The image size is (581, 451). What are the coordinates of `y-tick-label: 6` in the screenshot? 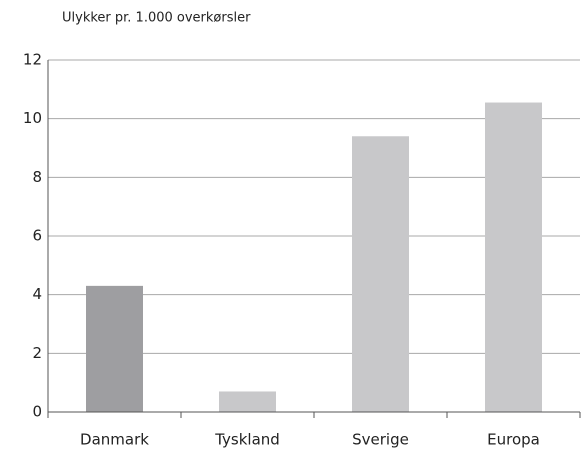 It's located at (37, 236).